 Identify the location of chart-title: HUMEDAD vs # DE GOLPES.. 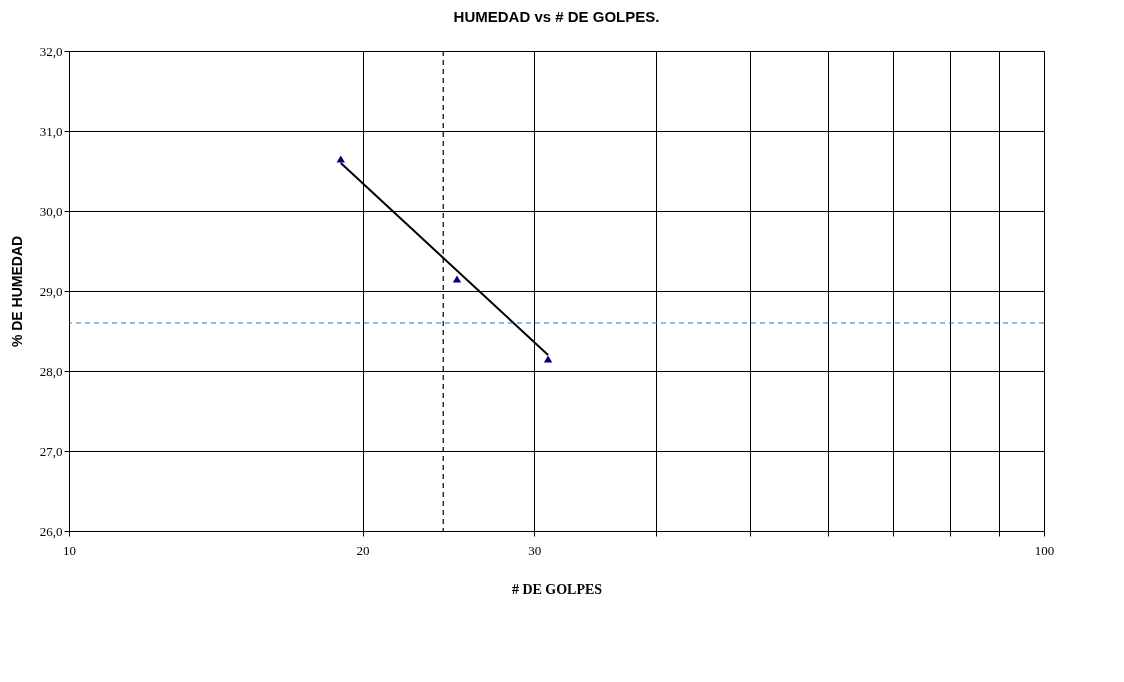
(556, 16).